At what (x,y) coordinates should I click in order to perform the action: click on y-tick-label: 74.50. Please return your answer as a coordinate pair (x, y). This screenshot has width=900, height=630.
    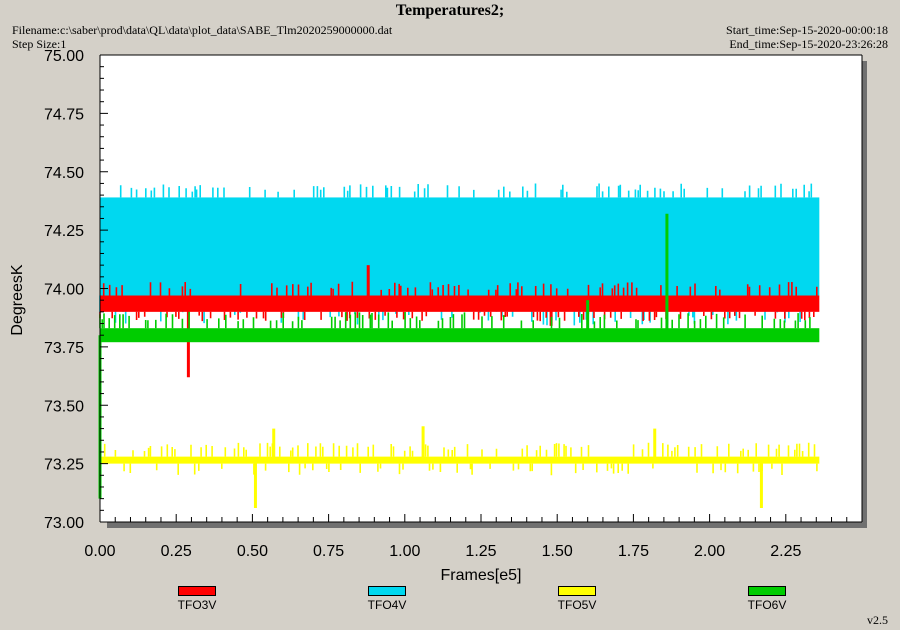
    Looking at the image, I should click on (64, 173).